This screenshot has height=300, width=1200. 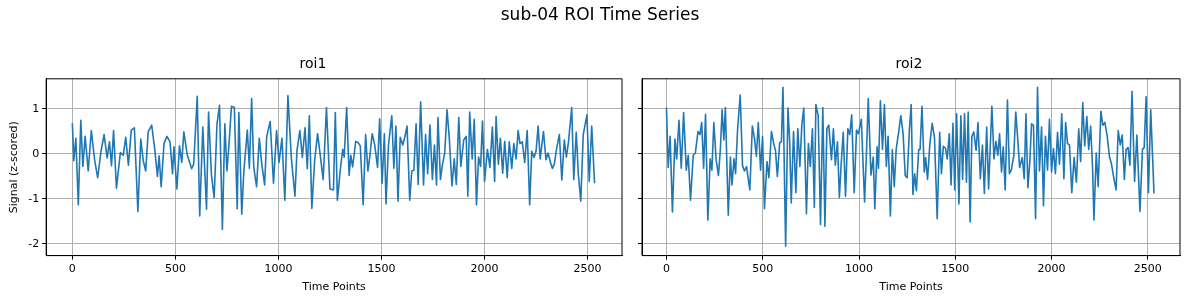 I want to click on y-tick-label: 1, so click(x=36, y=108).